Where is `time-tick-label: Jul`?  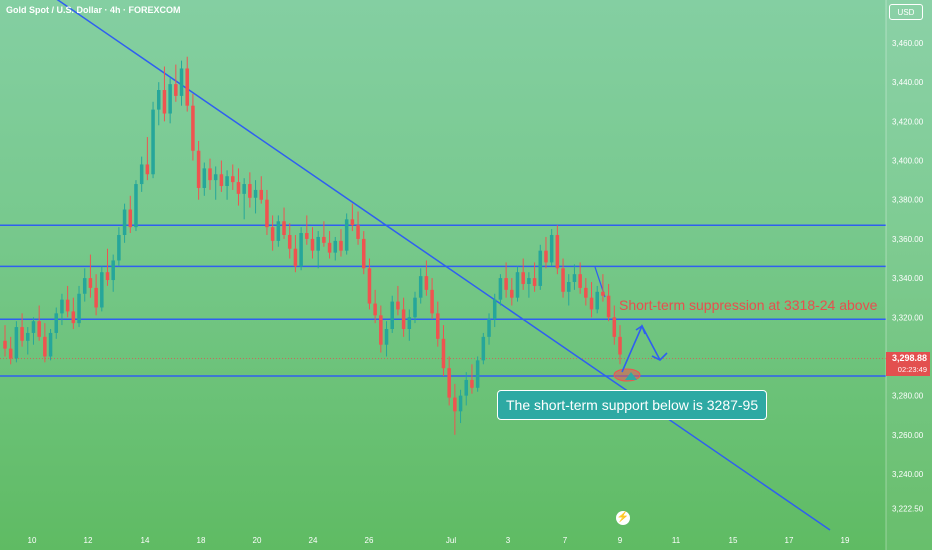
time-tick-label: Jul is located at coordinates (451, 540).